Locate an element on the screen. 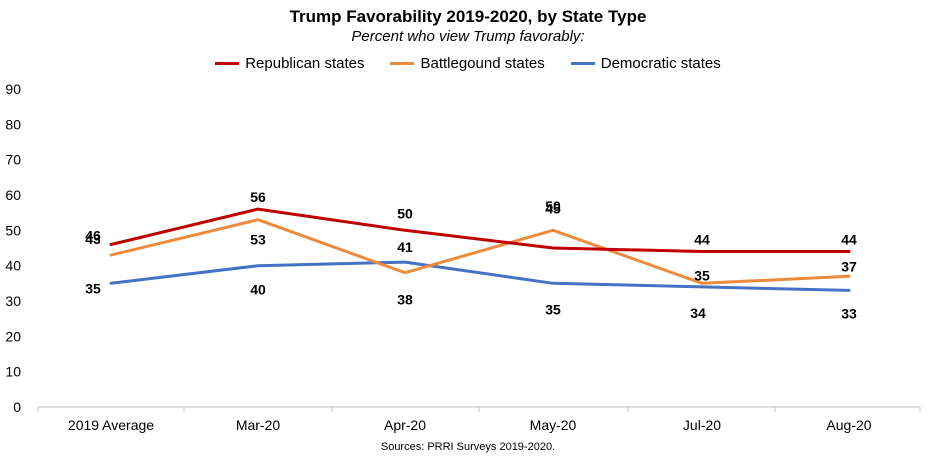 The height and width of the screenshot is (462, 936). data-label: 37 is located at coordinates (849, 266).